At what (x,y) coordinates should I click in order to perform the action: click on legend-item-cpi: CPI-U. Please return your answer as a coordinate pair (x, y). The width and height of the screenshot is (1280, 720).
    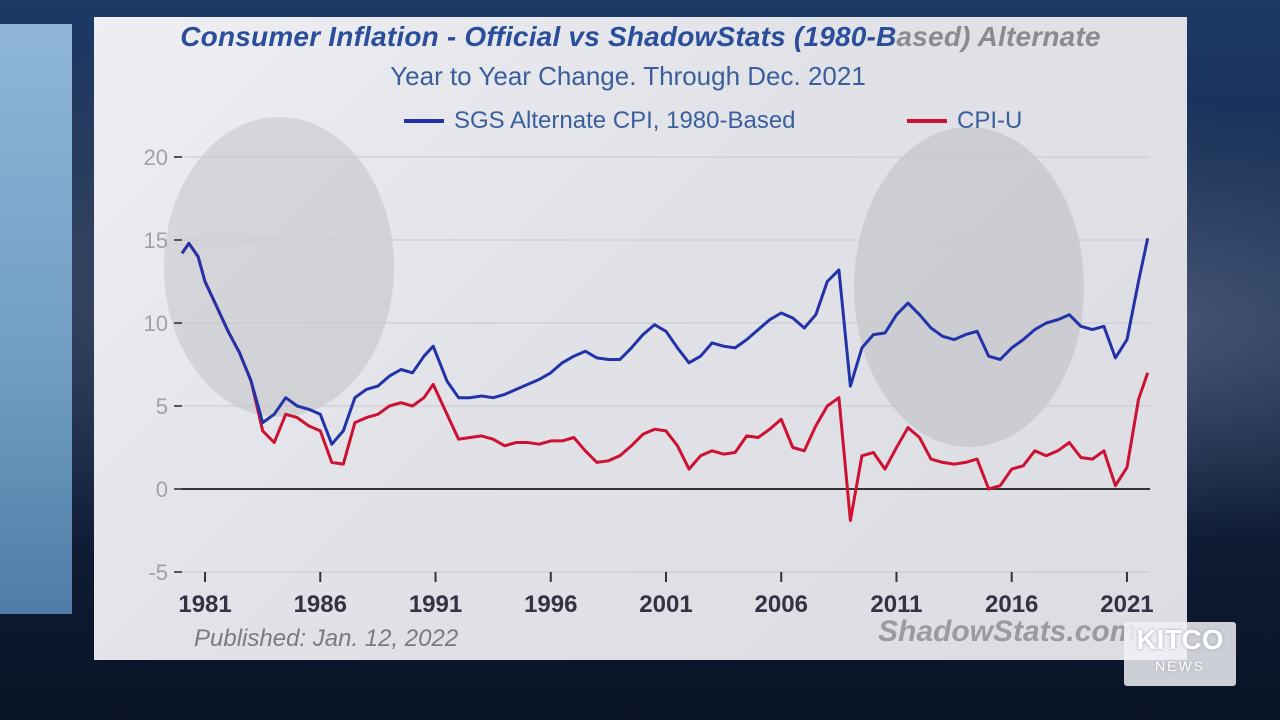
    Looking at the image, I should click on (964, 121).